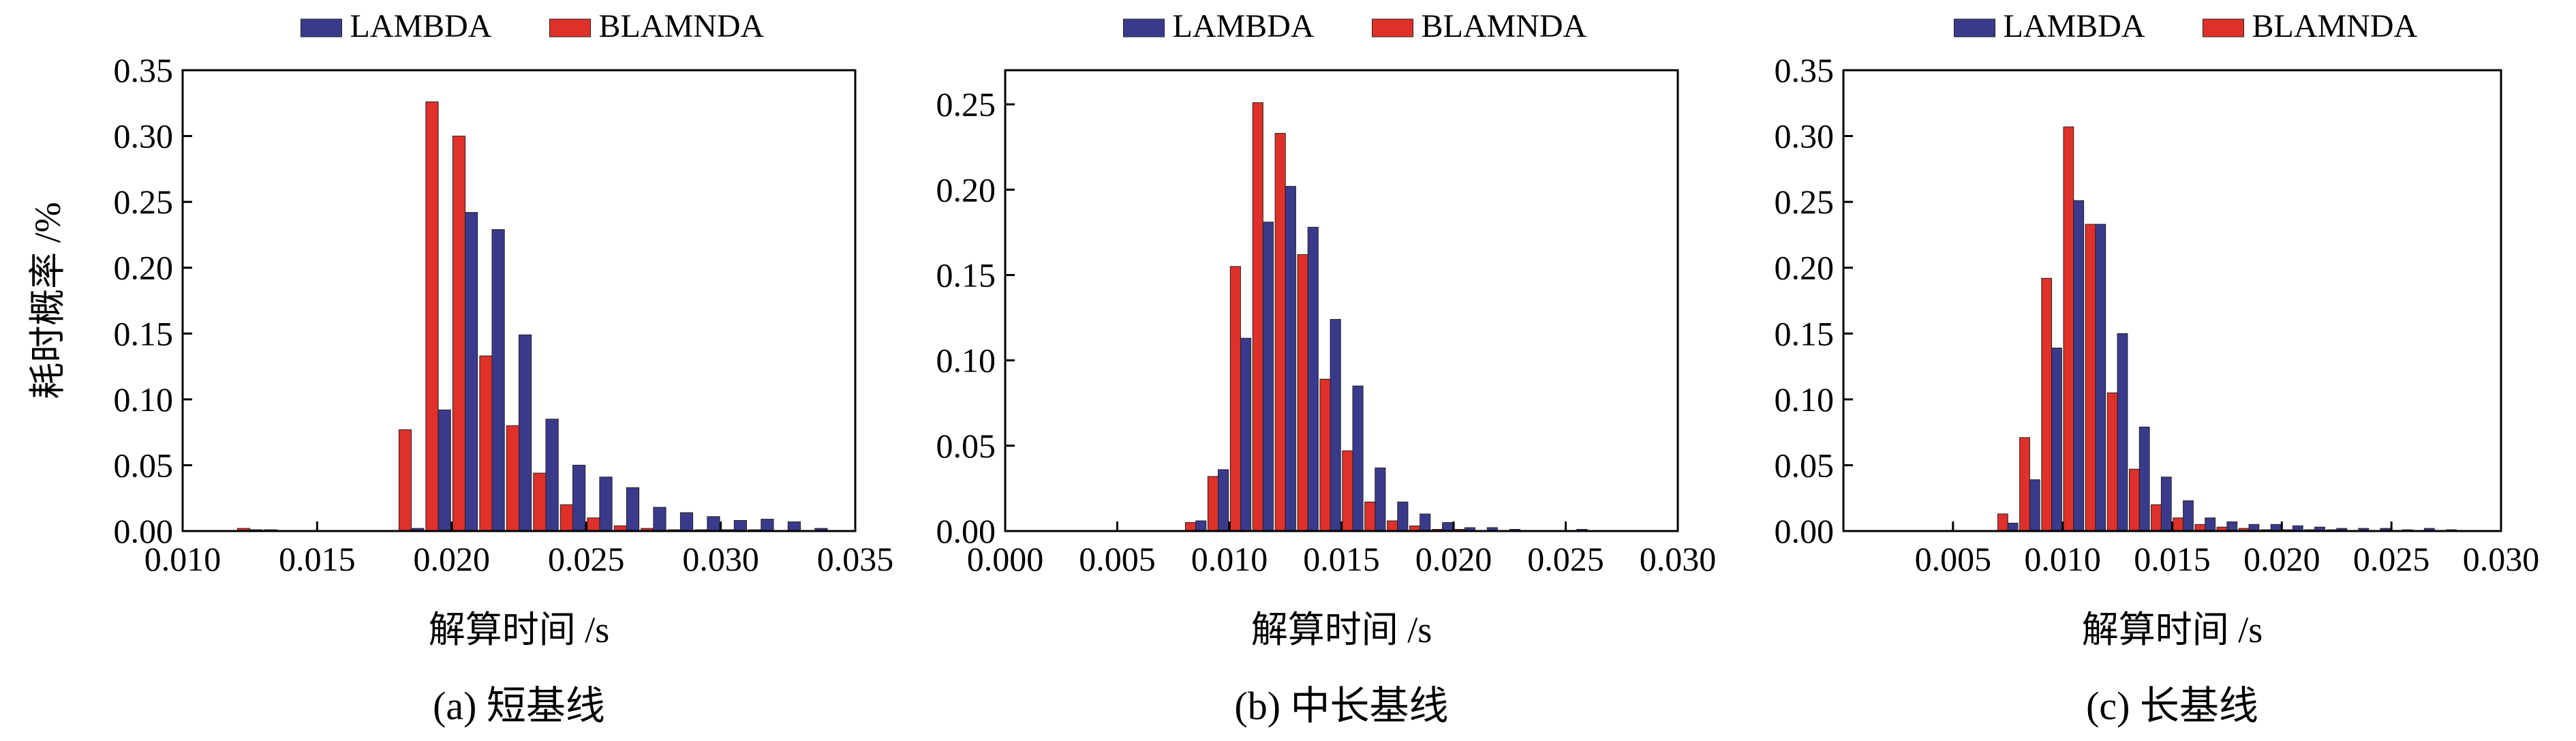 The width and height of the screenshot is (2576, 741). What do you see at coordinates (855, 559) in the screenshot?
I see `x-tick-label: 0.035` at bounding box center [855, 559].